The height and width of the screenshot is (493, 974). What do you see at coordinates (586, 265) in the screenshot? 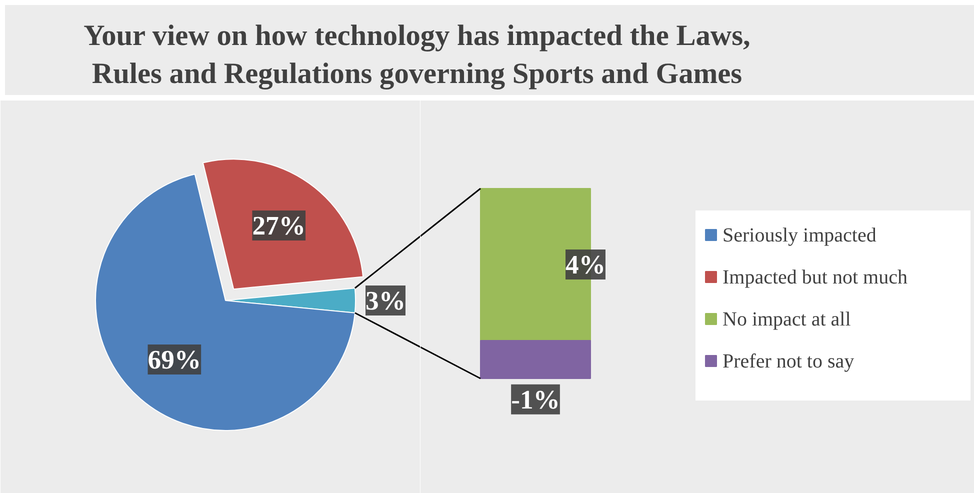
I see `data-label: 4%` at bounding box center [586, 265].